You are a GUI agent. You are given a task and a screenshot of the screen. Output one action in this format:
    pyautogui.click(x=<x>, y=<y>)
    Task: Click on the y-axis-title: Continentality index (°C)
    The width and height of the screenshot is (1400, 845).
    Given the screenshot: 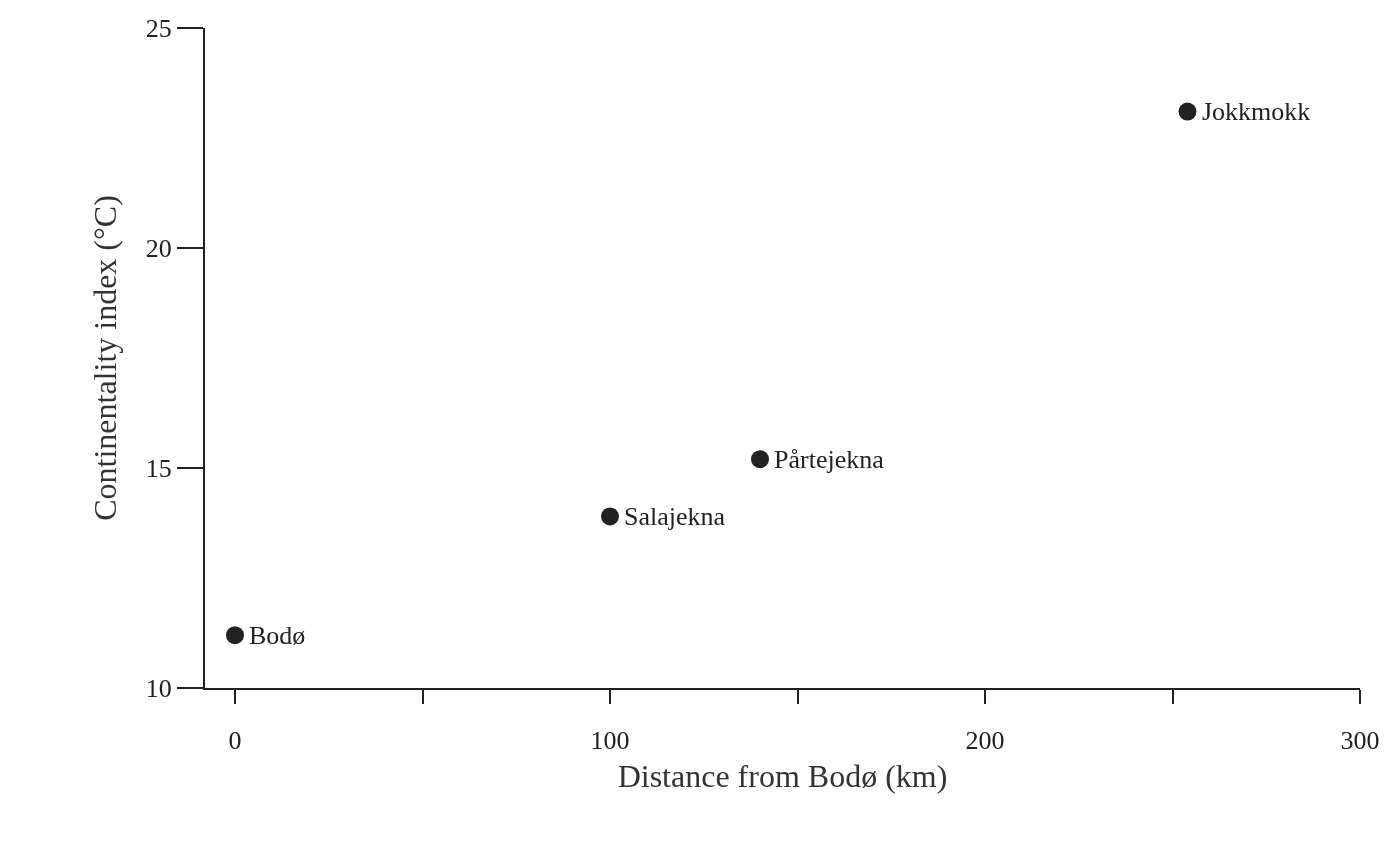 What is the action you would take?
    pyautogui.click(x=104, y=358)
    